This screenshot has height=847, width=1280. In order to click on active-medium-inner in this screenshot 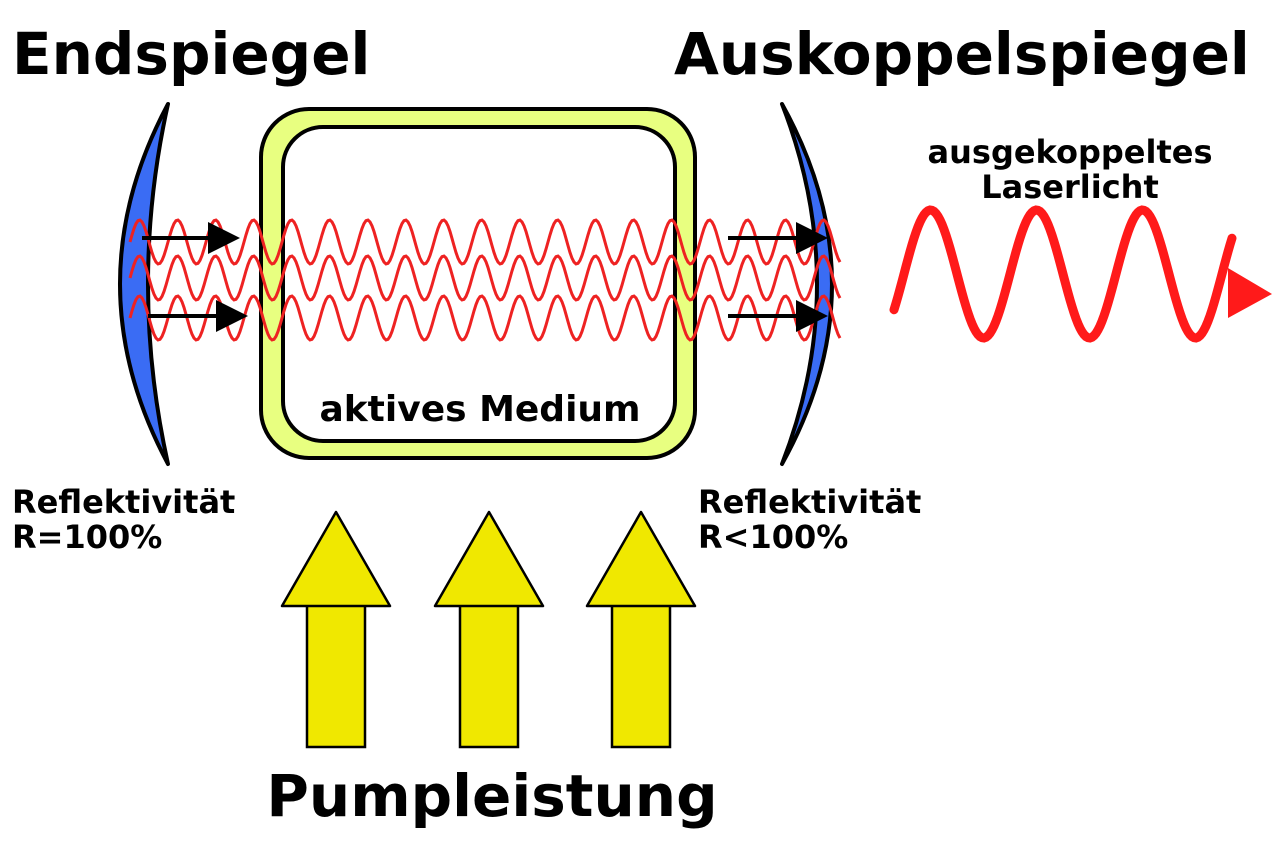, I will do `click(479, 284)`.